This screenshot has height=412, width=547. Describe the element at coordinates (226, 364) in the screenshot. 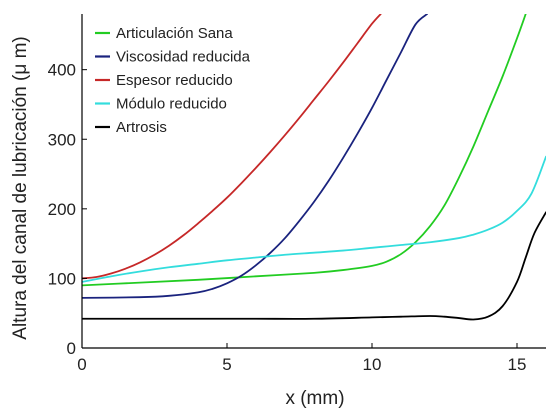

I see `x-tick-label: 5` at that location.